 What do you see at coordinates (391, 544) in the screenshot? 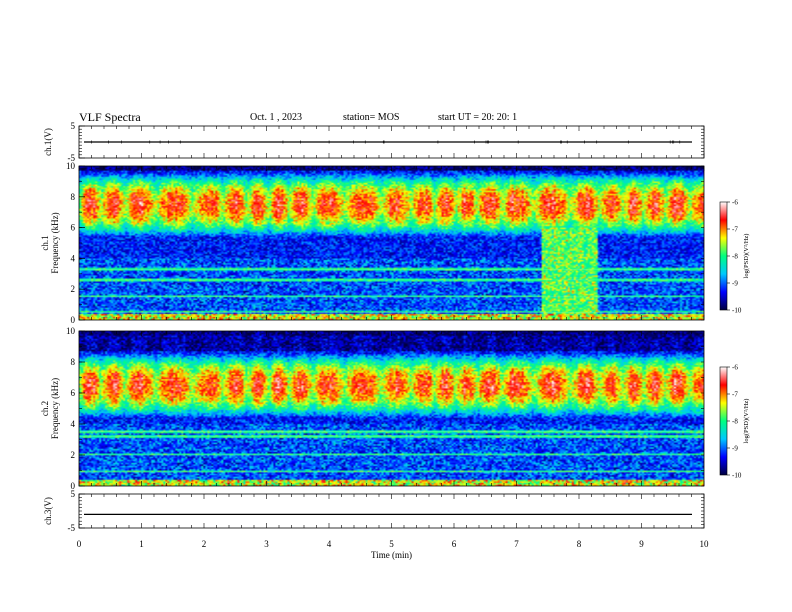
I see `x-tick-label: 5` at bounding box center [391, 544].